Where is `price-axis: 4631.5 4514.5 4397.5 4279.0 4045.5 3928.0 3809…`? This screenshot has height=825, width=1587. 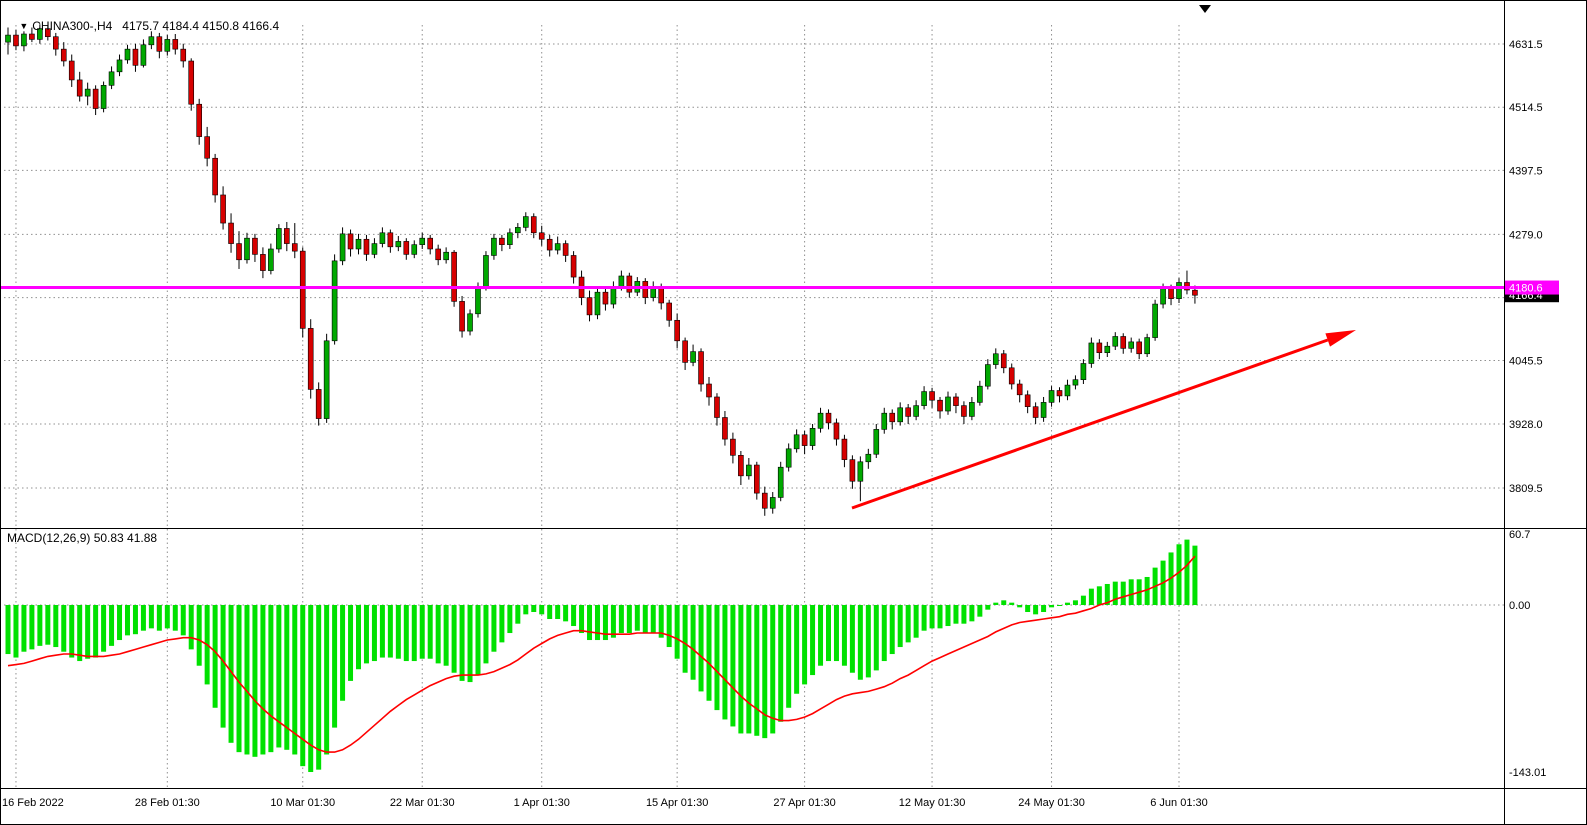
price-axis: 4631.5 4514.5 4397.5 4279.0 4045.5 3928.0 3809… is located at coordinates (1527, 409).